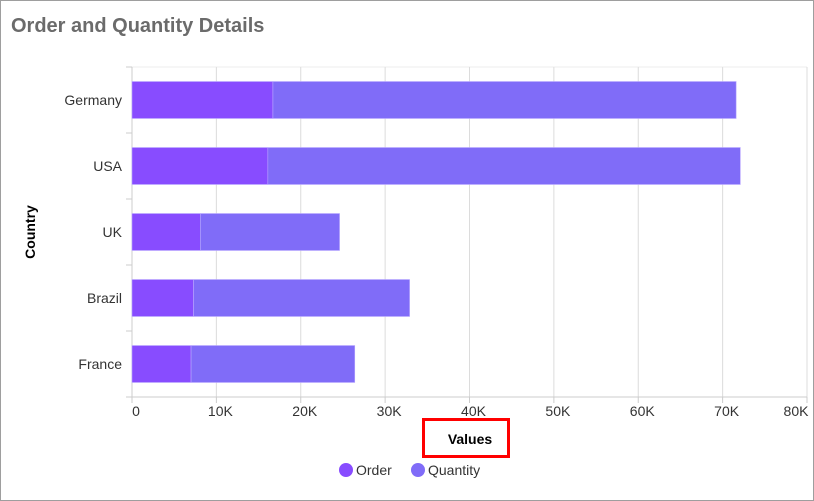  Describe the element at coordinates (104, 298) in the screenshot. I see `y-tick-label: Brazil` at that location.